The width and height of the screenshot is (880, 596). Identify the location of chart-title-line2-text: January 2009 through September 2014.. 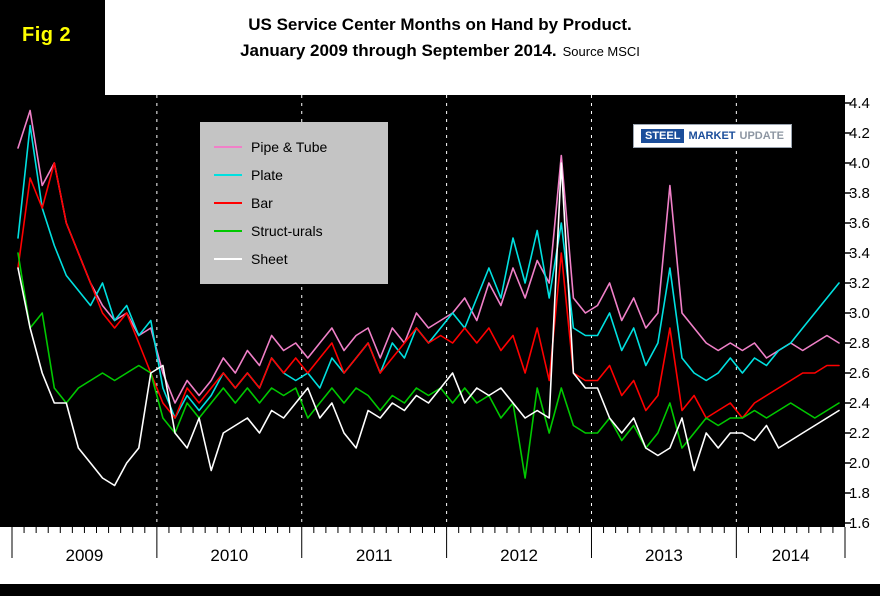
(398, 50).